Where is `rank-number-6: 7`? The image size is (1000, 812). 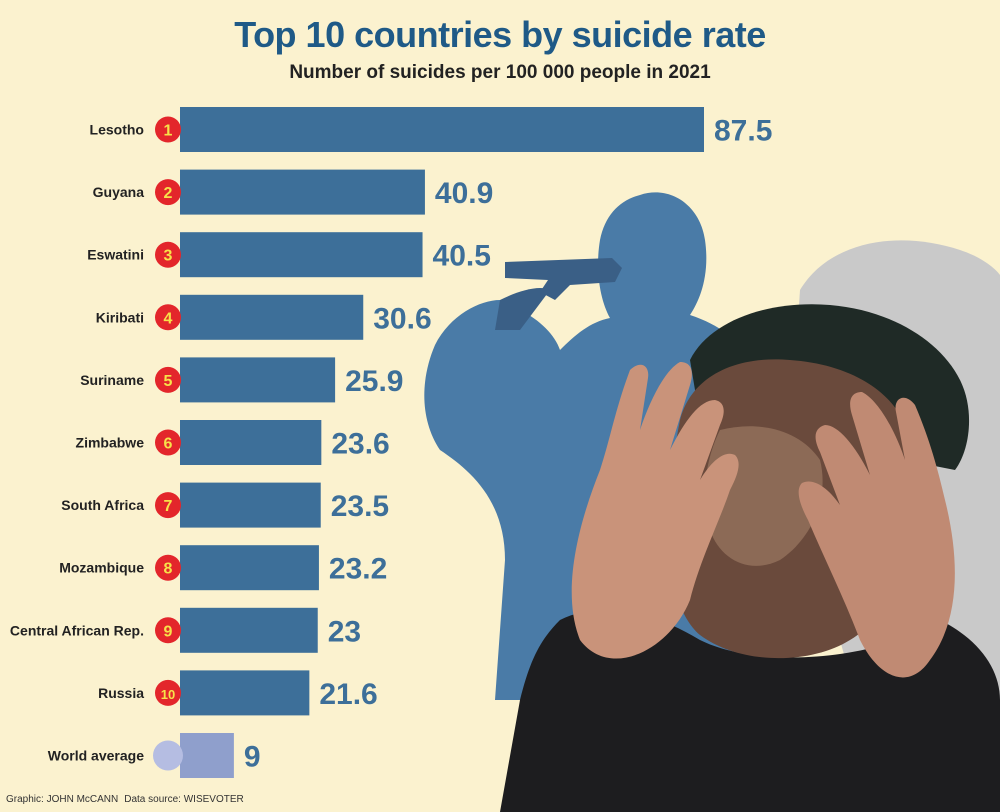
rank-number-6: 7 is located at coordinates (168, 506).